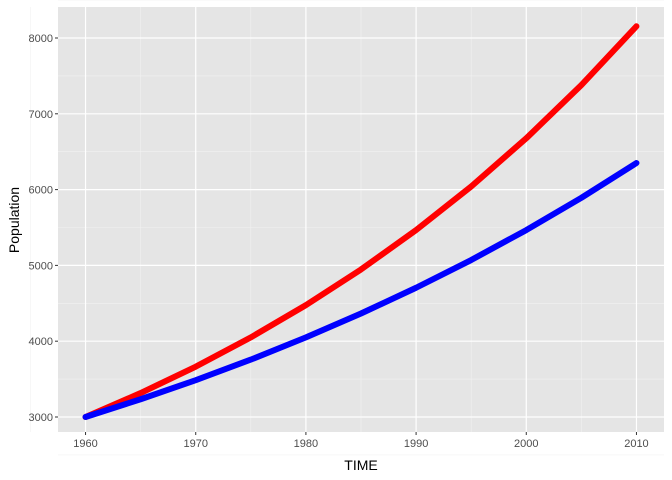  I want to click on x-tick-label: 1970, so click(195, 444).